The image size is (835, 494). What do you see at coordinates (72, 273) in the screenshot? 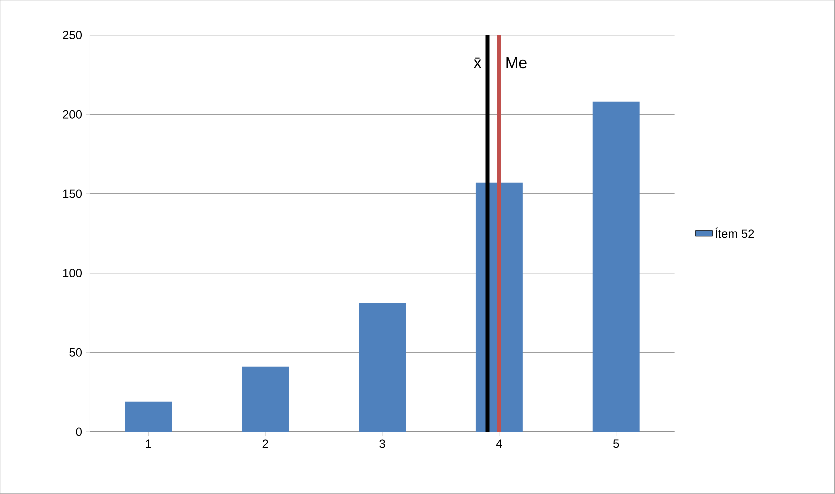
I see `y-tick-label: 100` at bounding box center [72, 273].